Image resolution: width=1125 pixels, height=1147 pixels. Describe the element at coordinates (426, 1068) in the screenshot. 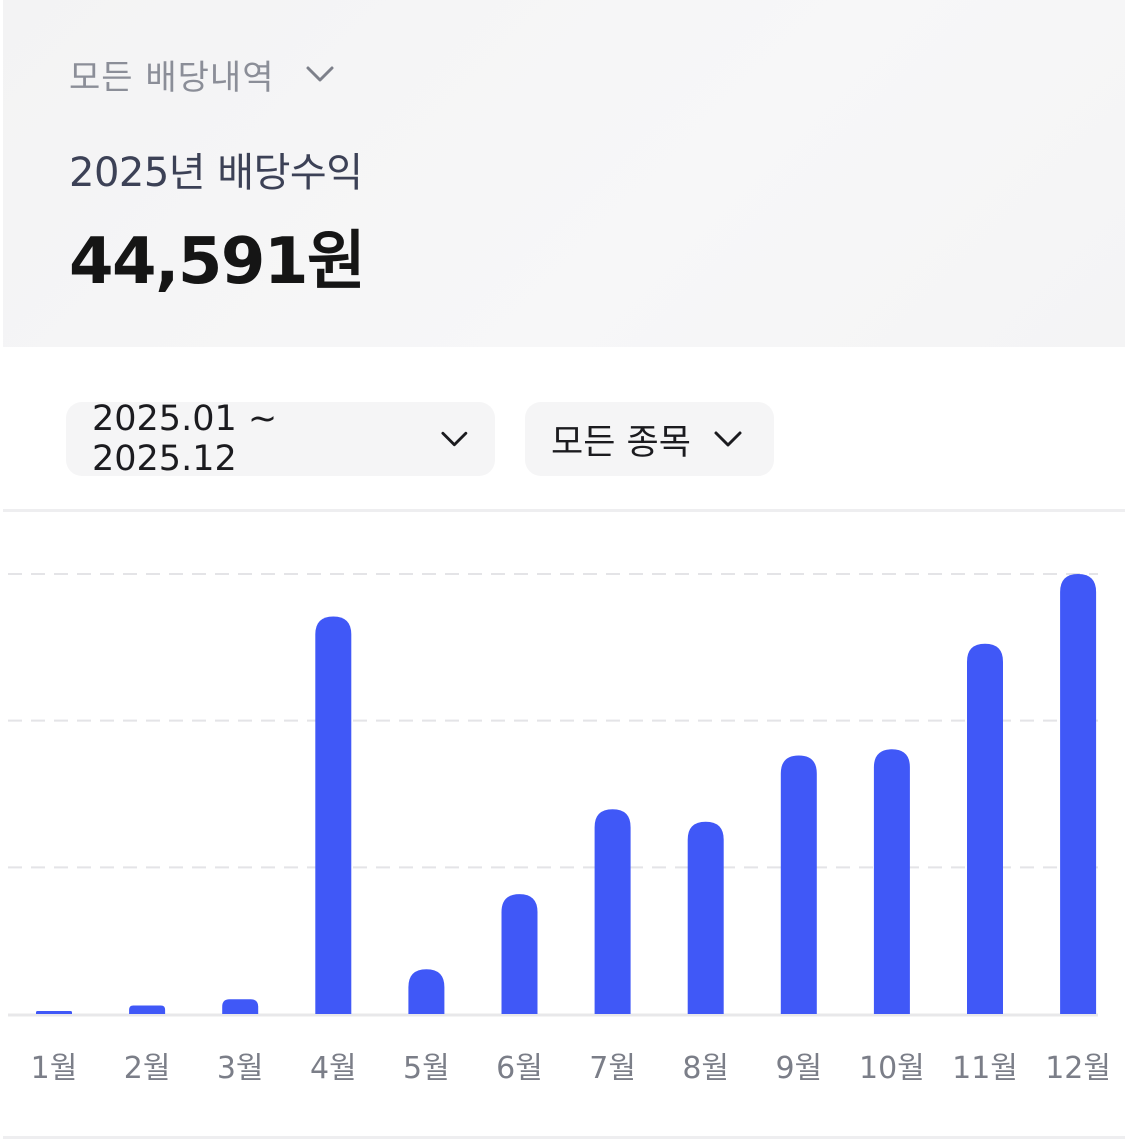

I see `x-tick-label: 5월` at that location.